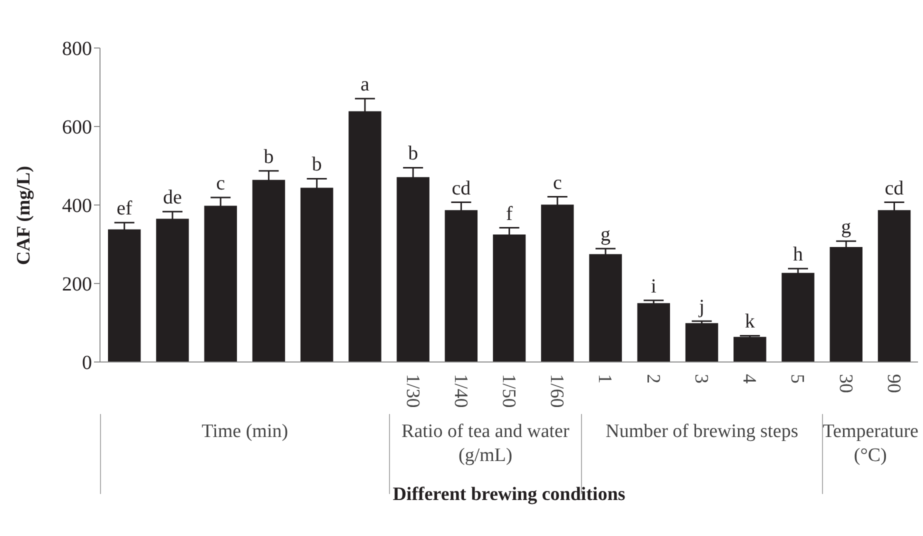 This screenshot has height=536, width=923. Describe the element at coordinates (365, 85) in the screenshot. I see `data-label: a` at that location.